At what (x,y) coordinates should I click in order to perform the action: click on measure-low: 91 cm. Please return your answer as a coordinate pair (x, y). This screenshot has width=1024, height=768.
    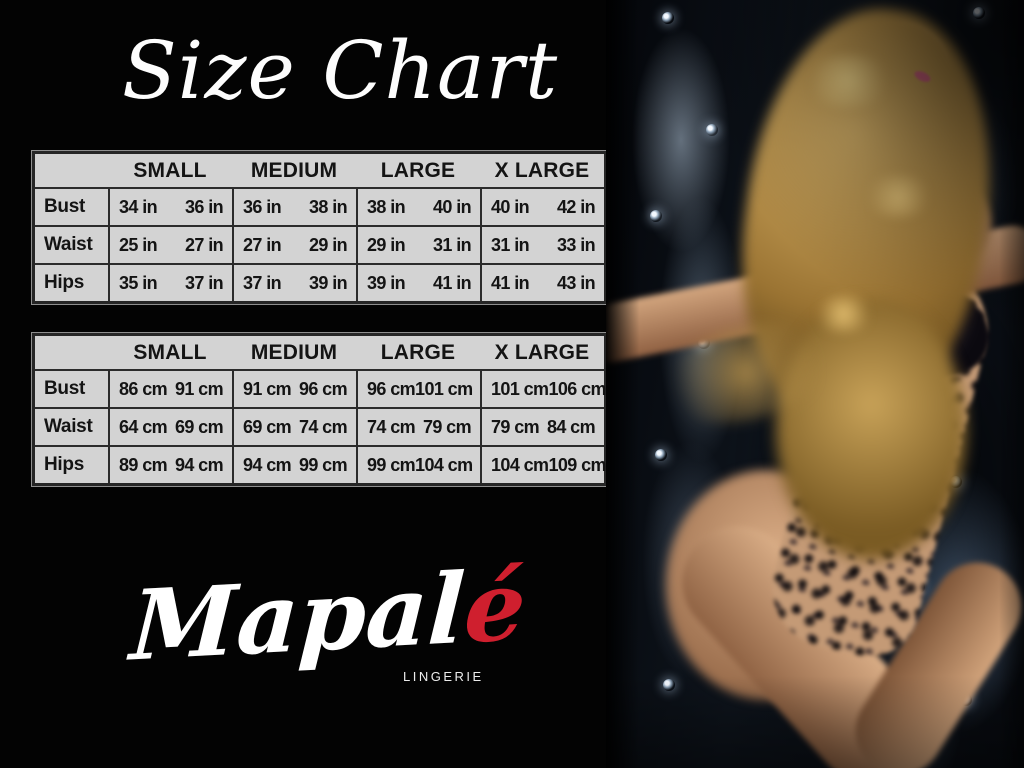
    Looking at the image, I should click on (267, 388).